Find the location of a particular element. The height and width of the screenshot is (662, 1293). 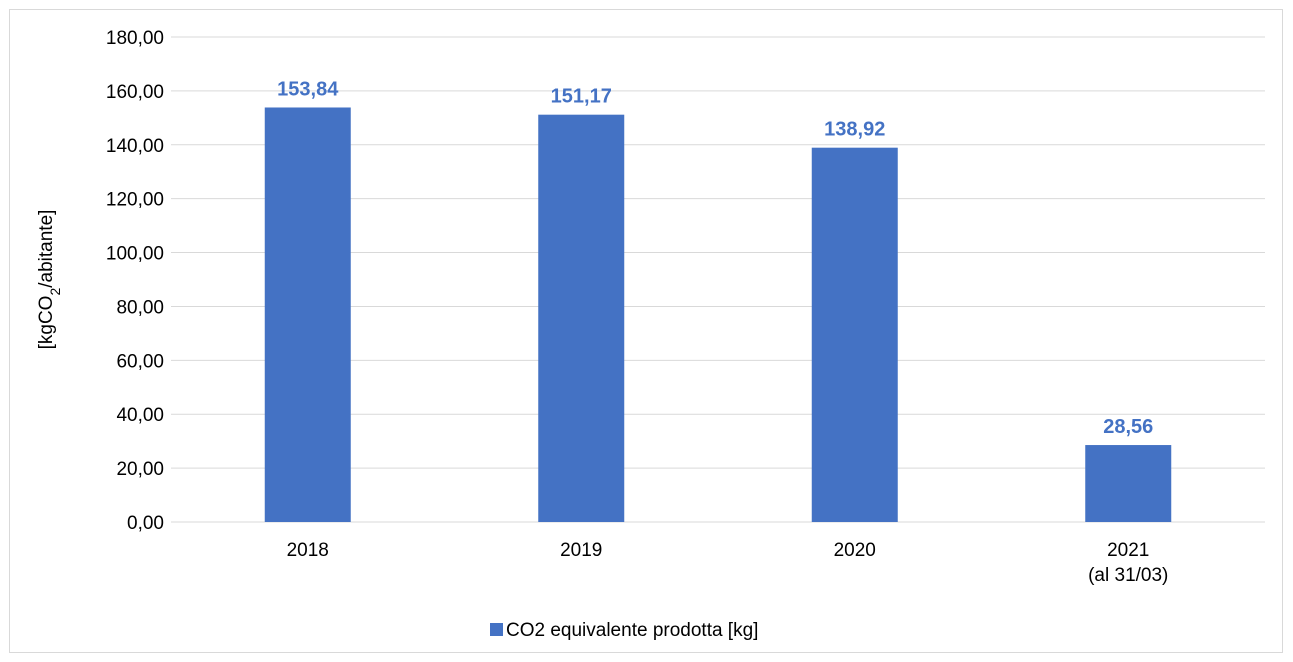

x-tick-label: 2021 is located at coordinates (1128, 550).